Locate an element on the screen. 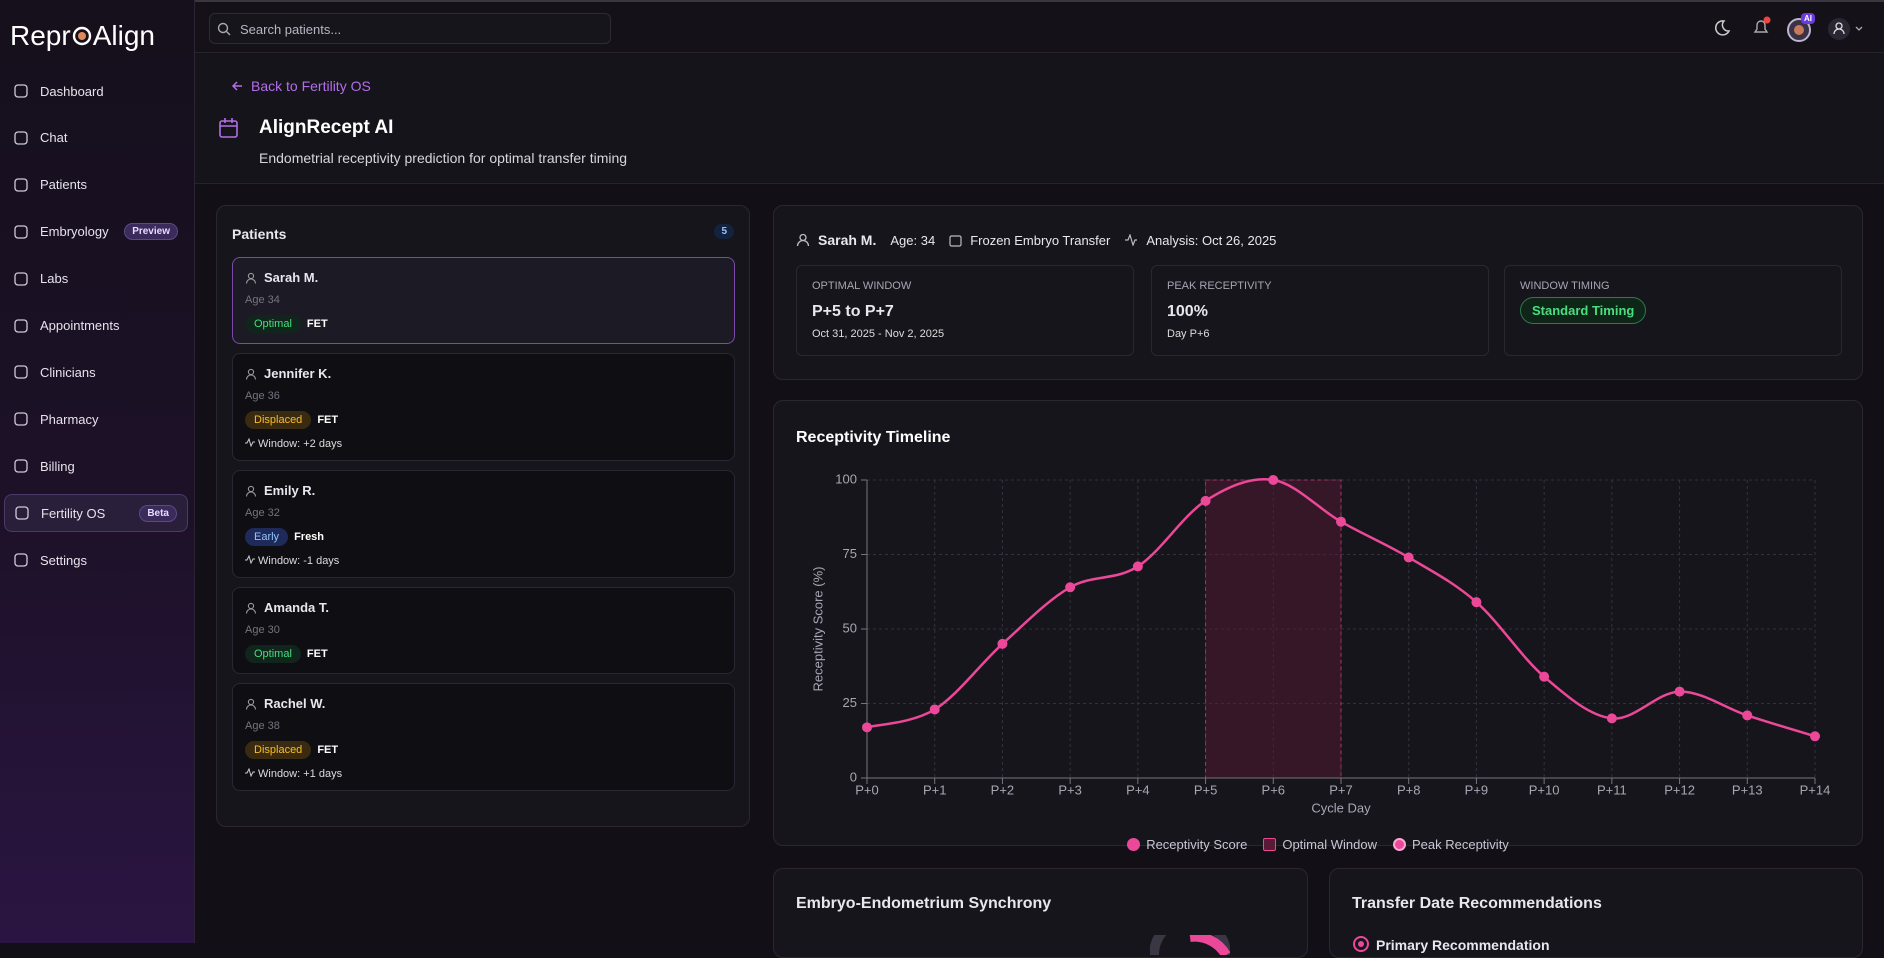  user-menu is located at coordinates (1847, 29).